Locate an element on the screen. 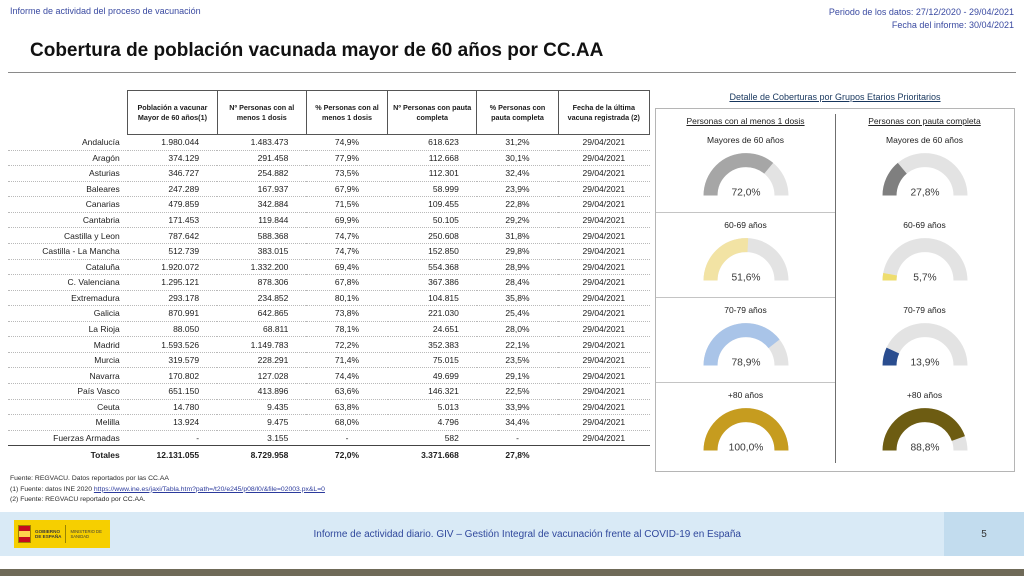 The width and height of the screenshot is (1024, 576). table-cell: País Vasco is located at coordinates (68, 391).